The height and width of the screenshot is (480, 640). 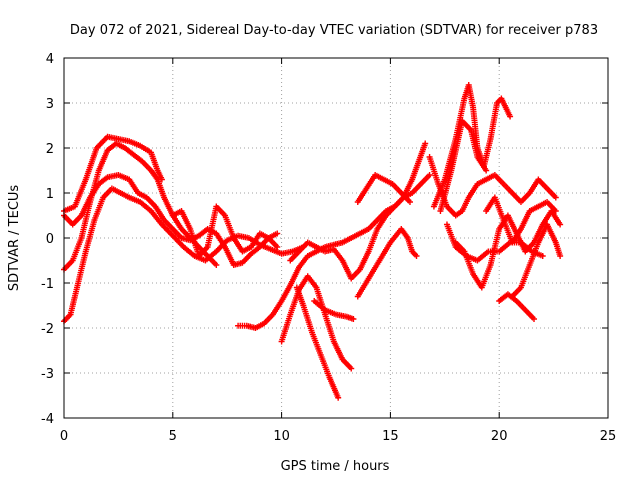 I want to click on x-axis-label: GPS time / hours, so click(x=335, y=466).